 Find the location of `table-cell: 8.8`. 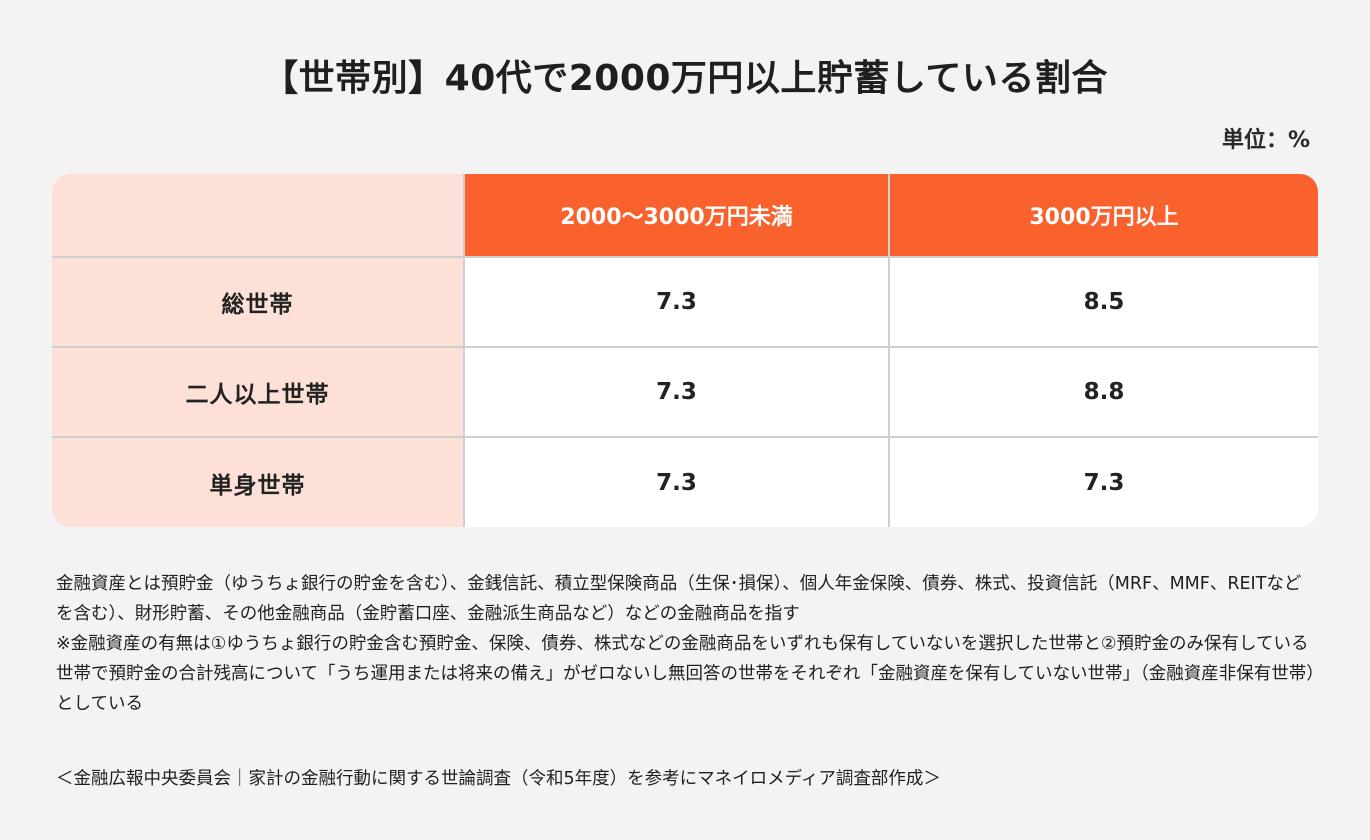

table-cell: 8.8 is located at coordinates (1104, 393).